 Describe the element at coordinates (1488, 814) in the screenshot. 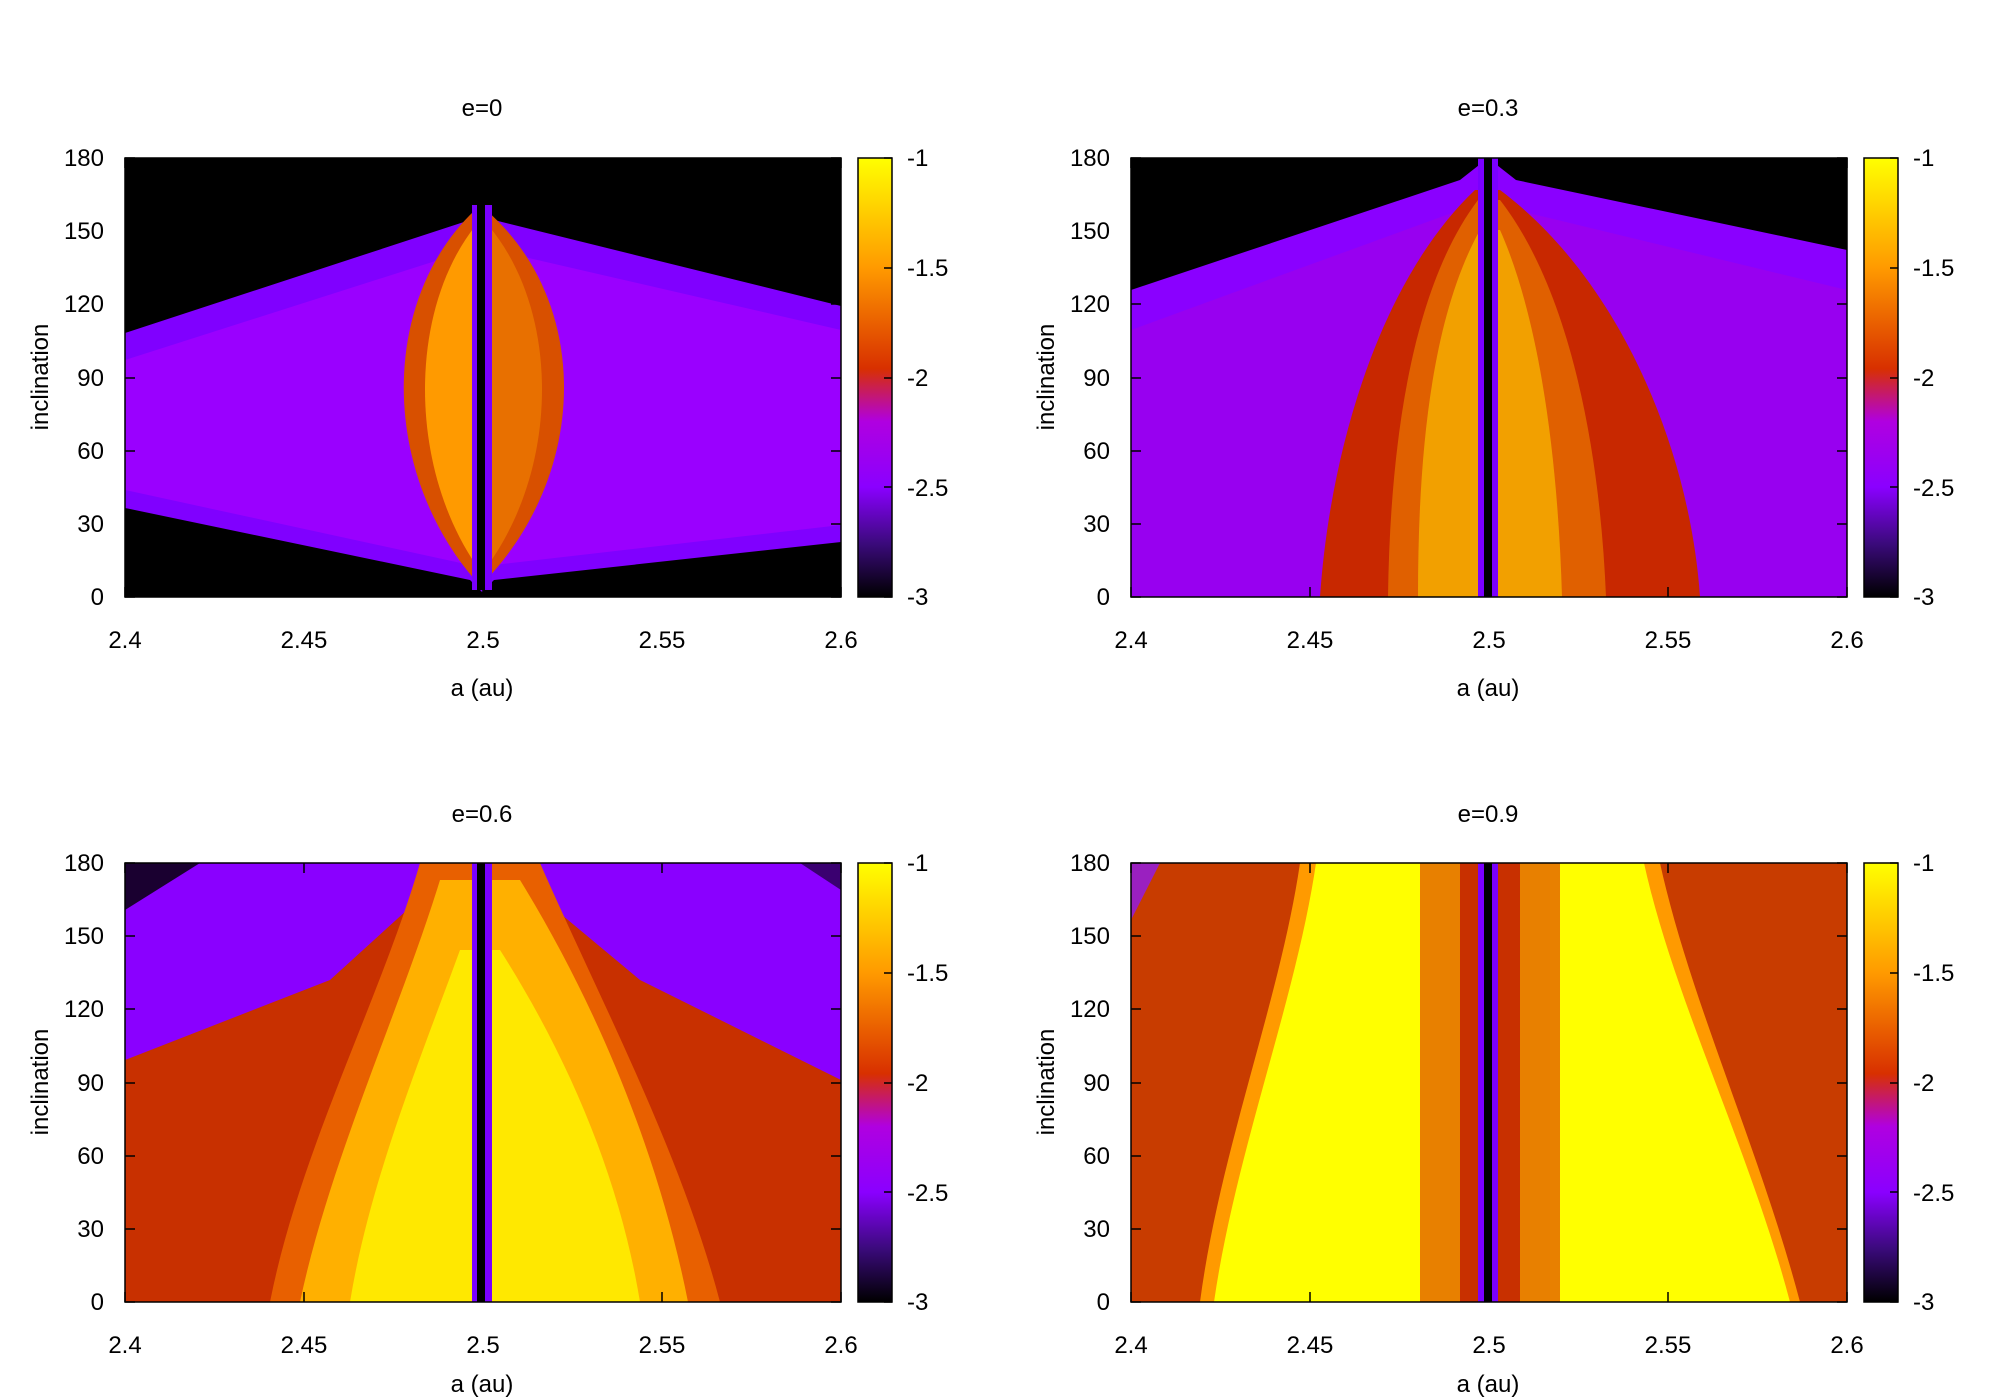

I see `panel-title: e=0.9` at that location.